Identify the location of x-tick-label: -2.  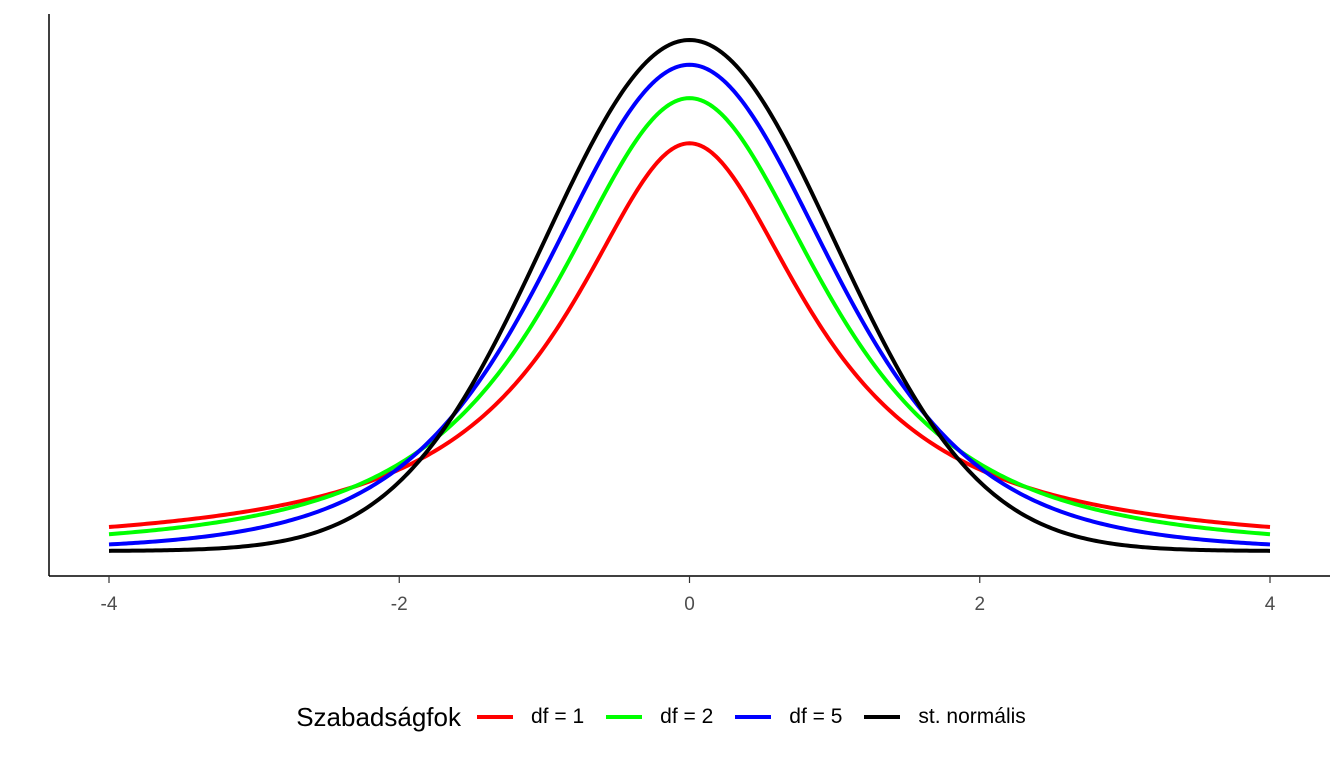
(399, 604).